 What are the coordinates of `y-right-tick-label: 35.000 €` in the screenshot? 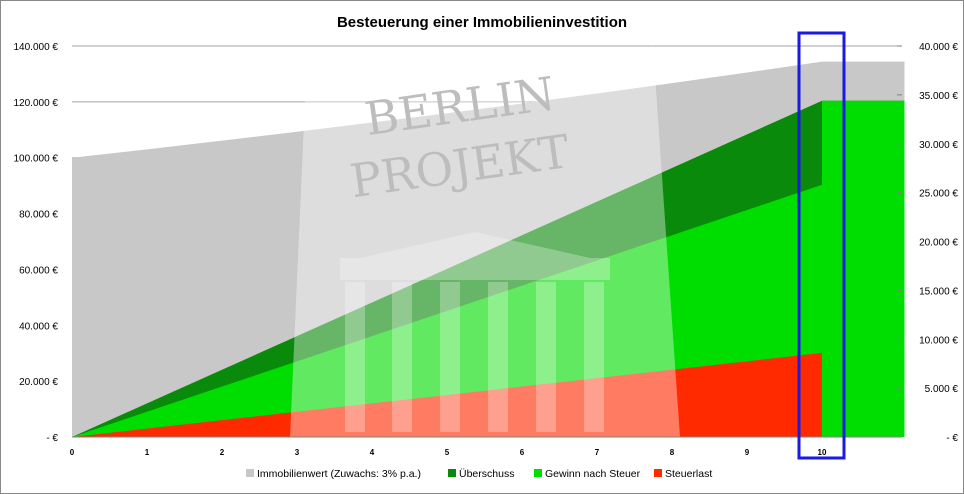 It's located at (938, 96).